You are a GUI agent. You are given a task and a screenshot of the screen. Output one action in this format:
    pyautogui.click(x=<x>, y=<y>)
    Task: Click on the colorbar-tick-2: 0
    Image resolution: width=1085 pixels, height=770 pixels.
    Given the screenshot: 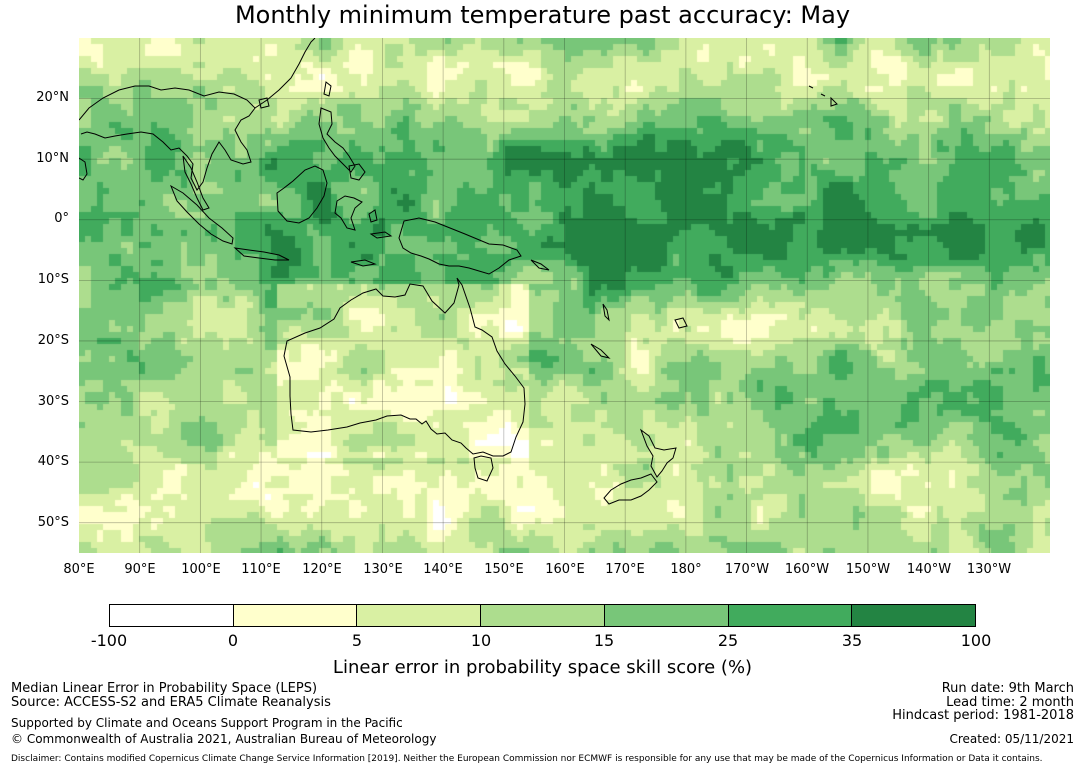 What is the action you would take?
    pyautogui.click(x=233, y=640)
    